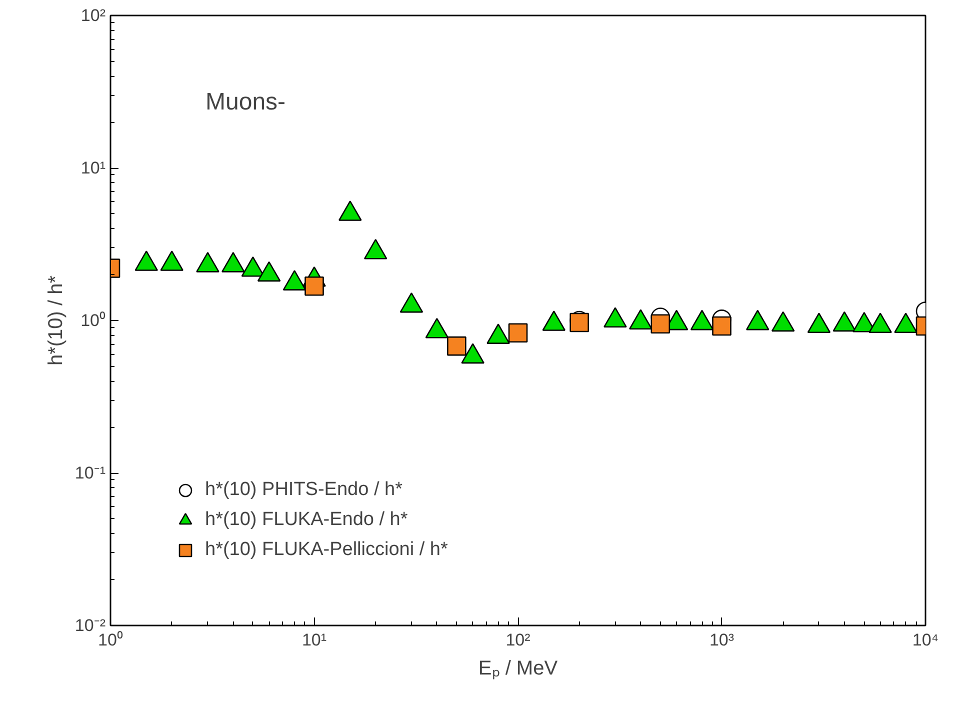 This screenshot has width=963, height=715. I want to click on x-tick-label: 10², so click(518, 640).